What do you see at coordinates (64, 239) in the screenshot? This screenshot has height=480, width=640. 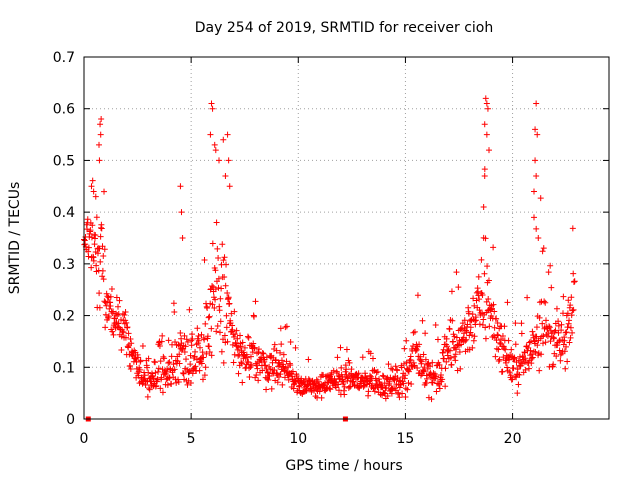 I see `y-tick-labels: 0 0.1 0.2 0.3 0.4 0.5 0.6 0.7` at bounding box center [64, 239].